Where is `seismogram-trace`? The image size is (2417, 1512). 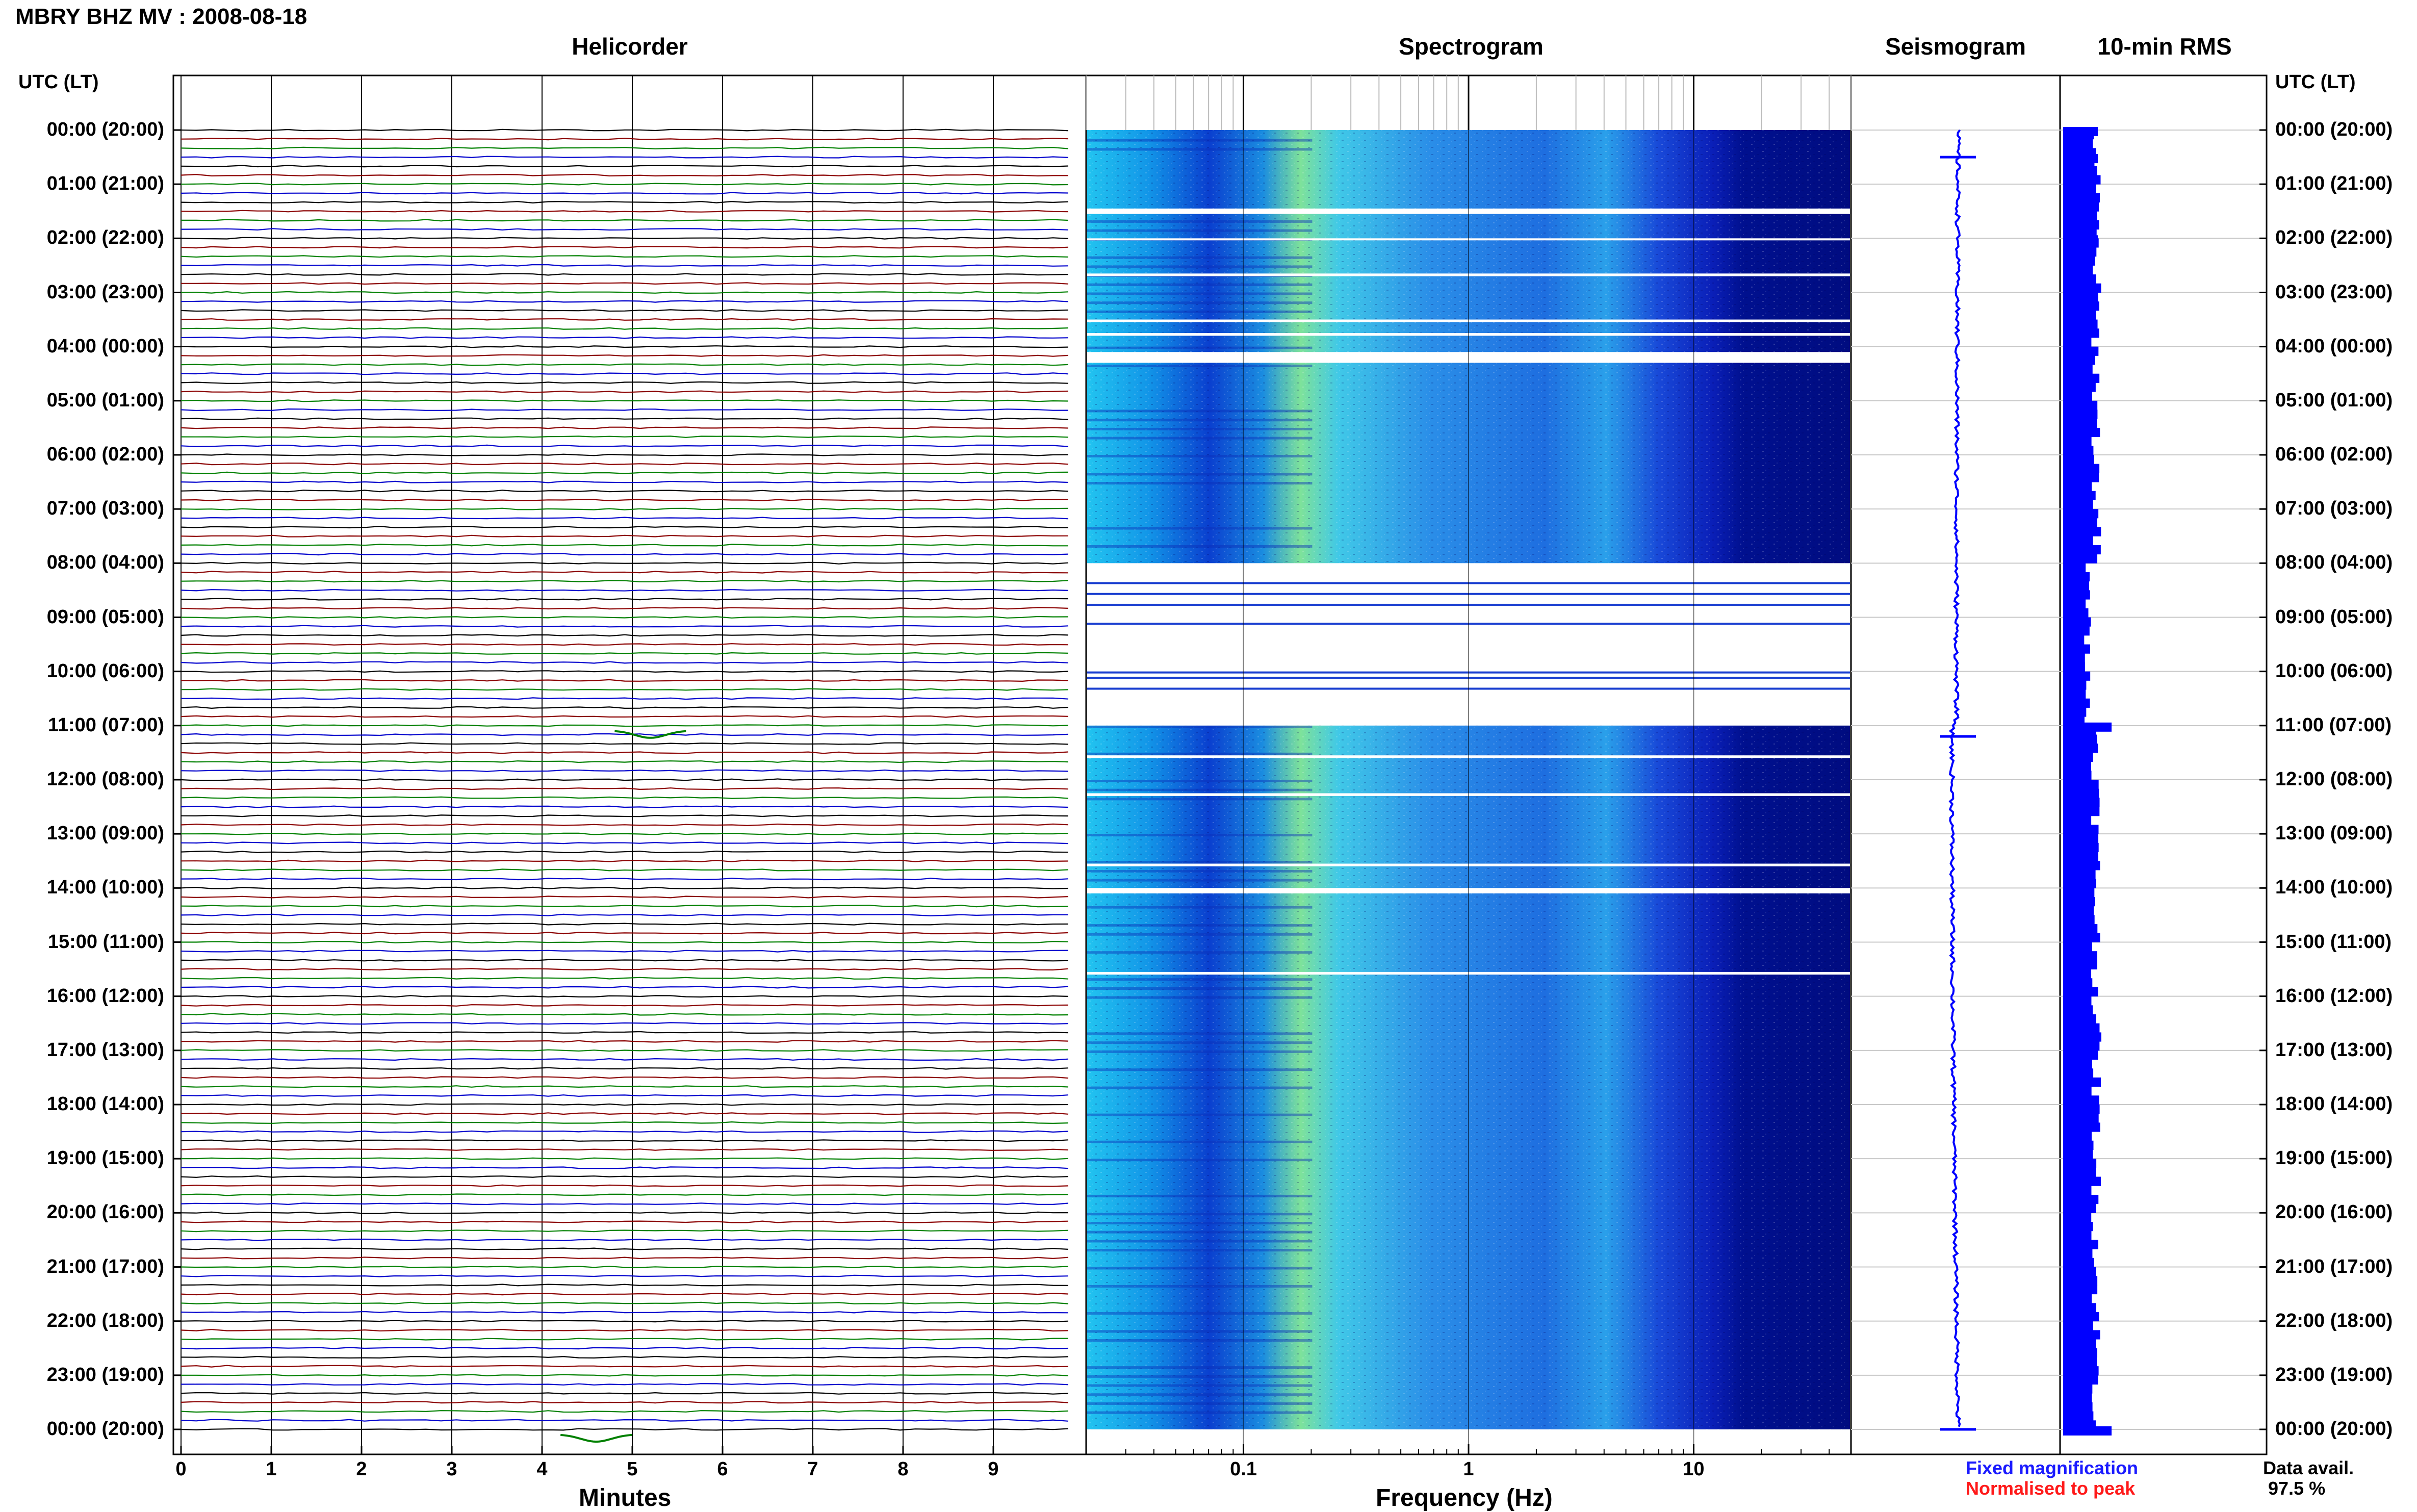 seismogram-trace is located at coordinates (1958, 780).